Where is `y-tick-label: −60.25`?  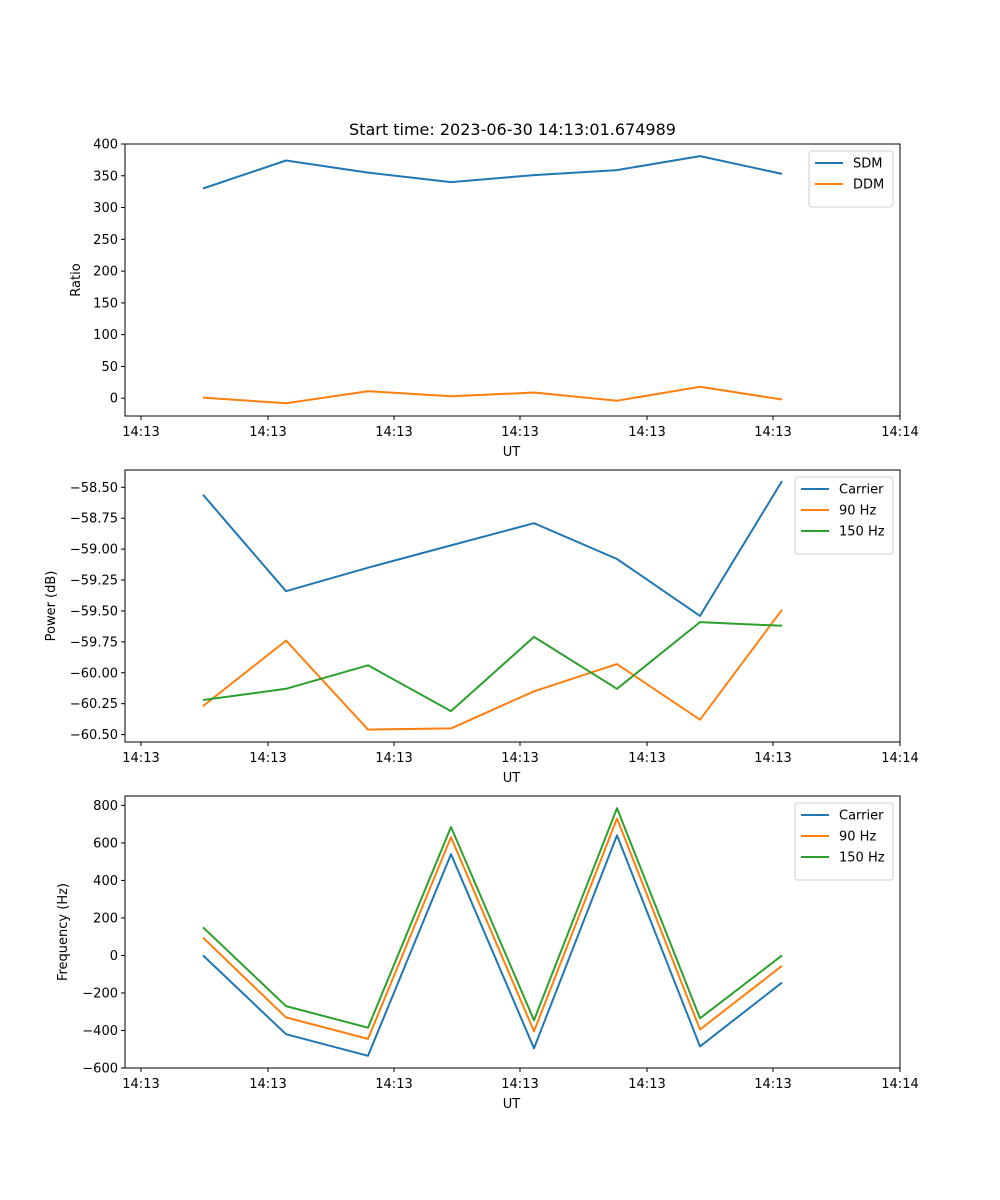
y-tick-label: −60.25 is located at coordinates (94, 704).